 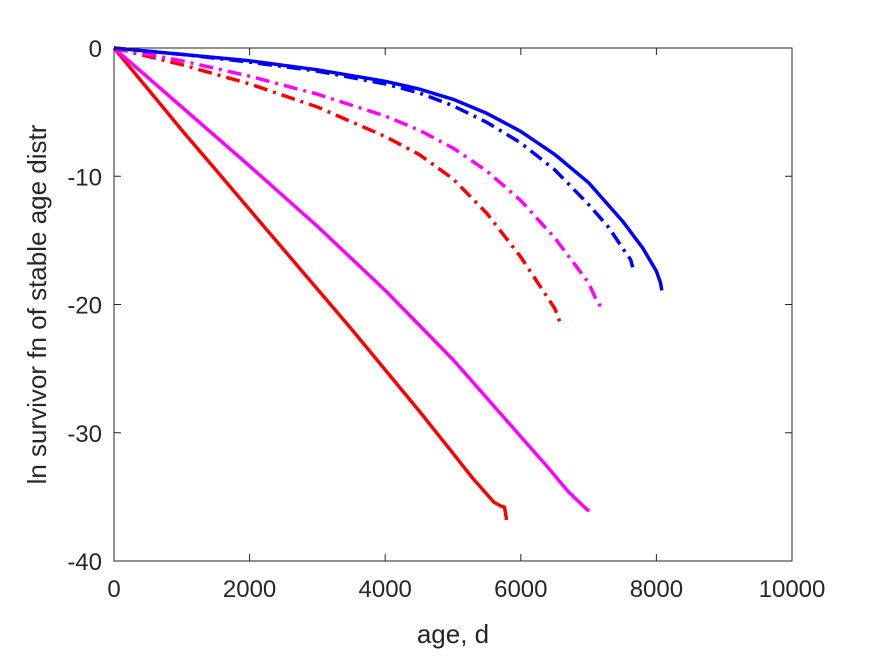 I want to click on y-axis-label: ln survivor fn of stable age distr, so click(x=37, y=304).